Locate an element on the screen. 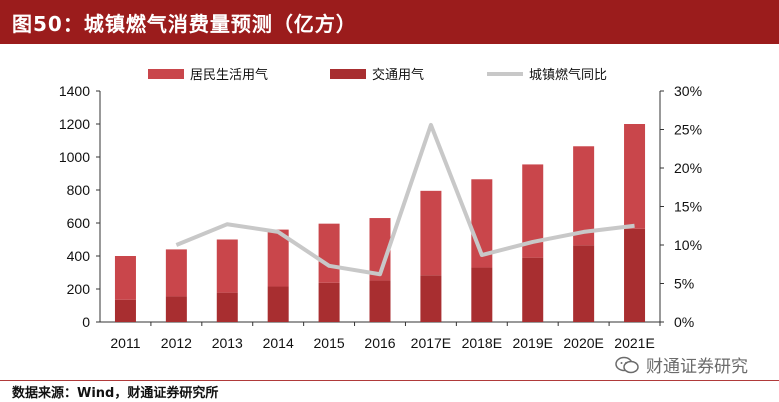 The image size is (779, 402). y-tick-label: 0 is located at coordinates (86, 322).